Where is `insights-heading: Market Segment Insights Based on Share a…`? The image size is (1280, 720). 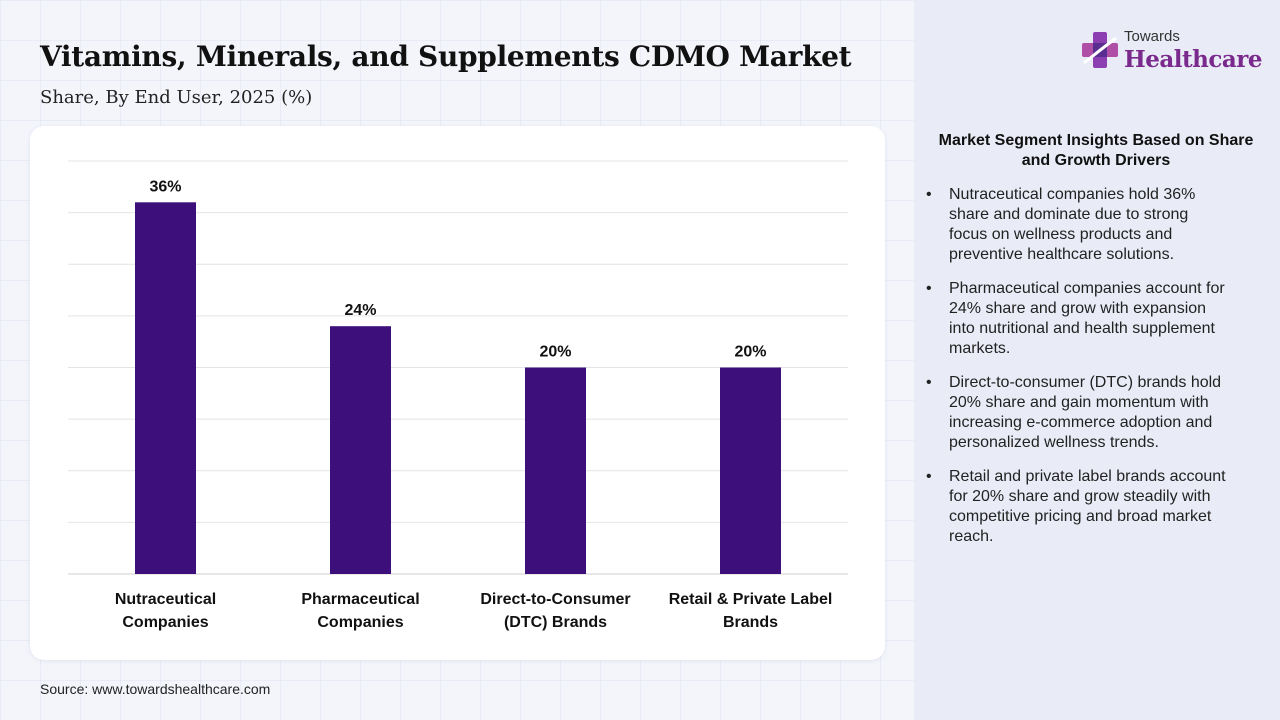 insights-heading: Market Segment Insights Based on Share a… is located at coordinates (1096, 150).